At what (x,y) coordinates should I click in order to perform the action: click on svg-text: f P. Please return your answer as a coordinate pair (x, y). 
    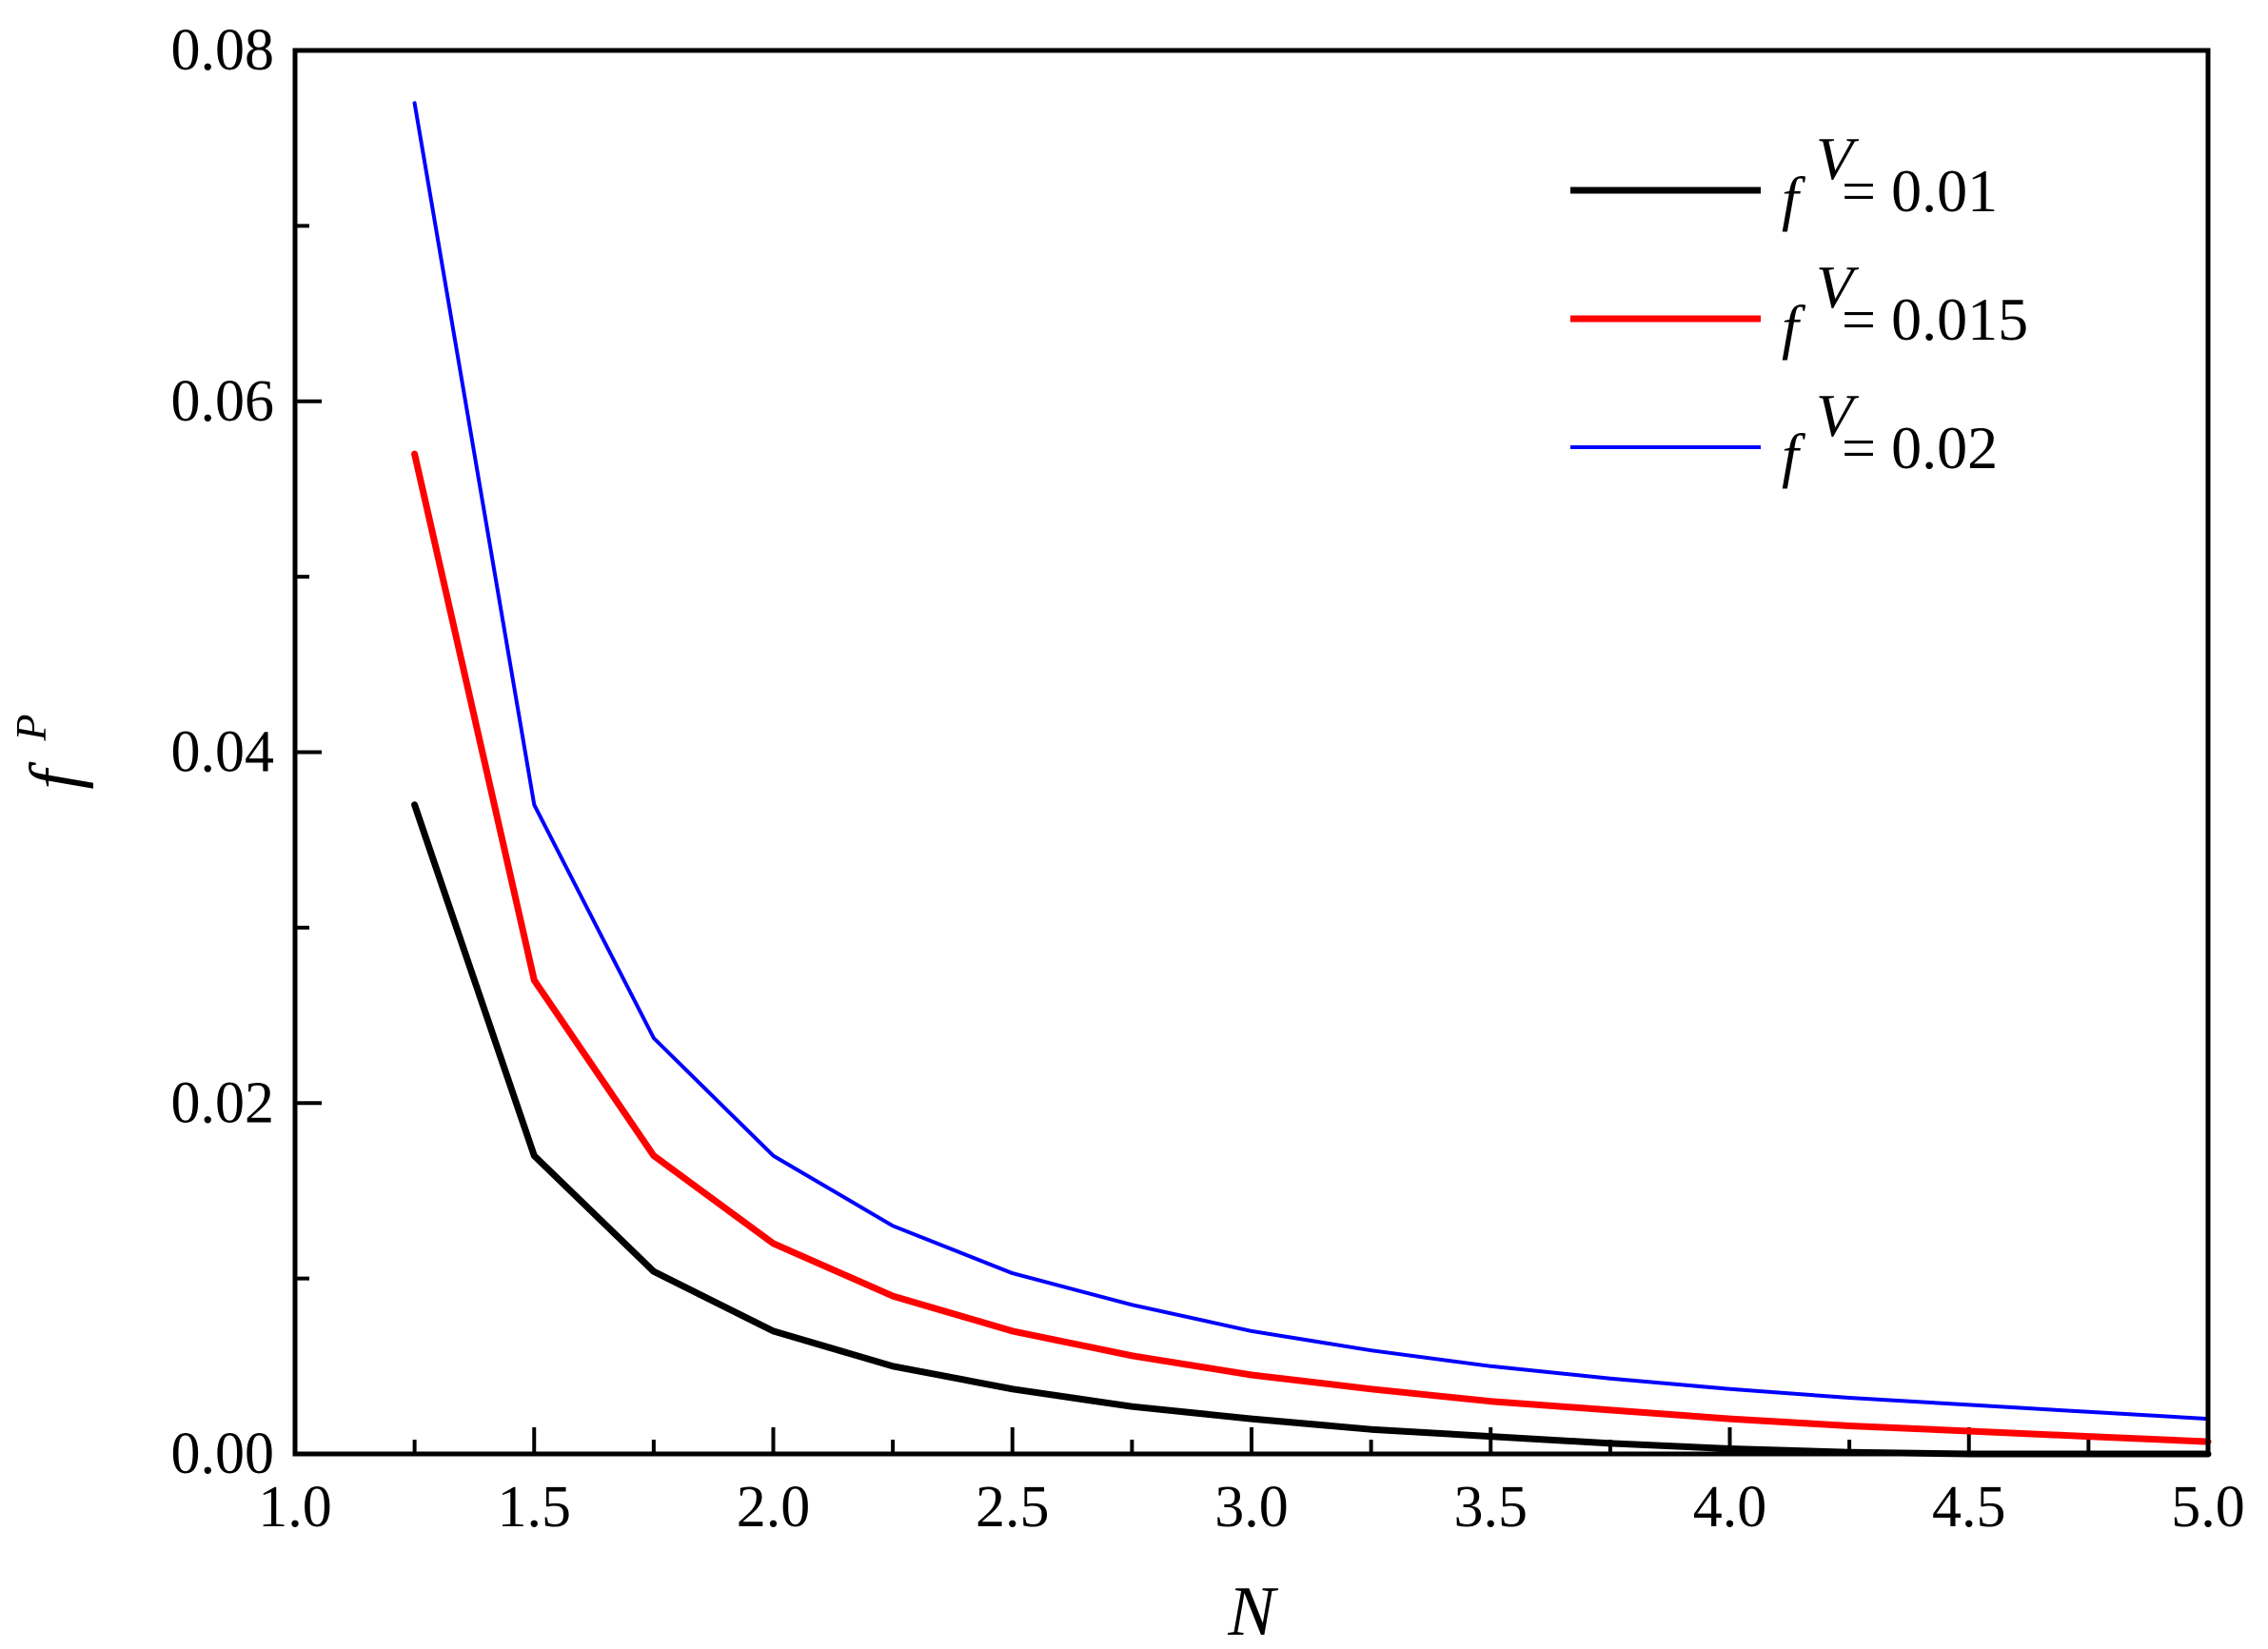
    Looking at the image, I should click on (51, 751).